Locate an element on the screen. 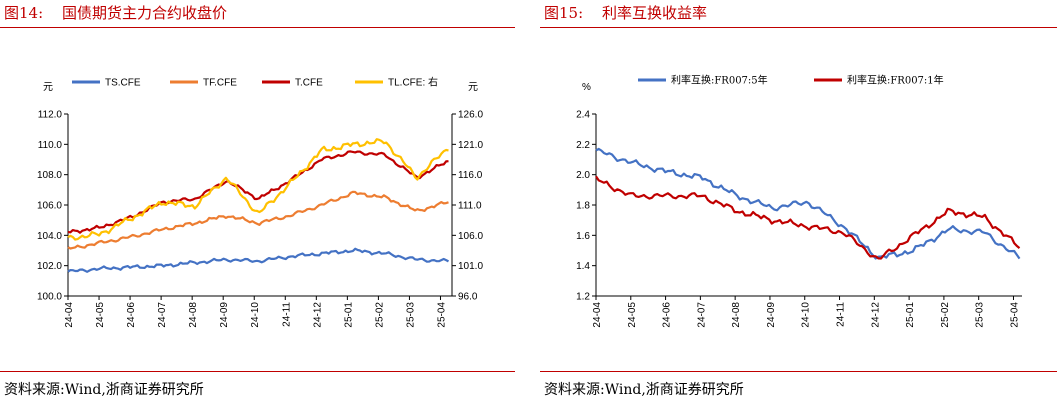 This screenshot has width=1057, height=402. legend-label: TL.CFE: 右 is located at coordinates (413, 82).